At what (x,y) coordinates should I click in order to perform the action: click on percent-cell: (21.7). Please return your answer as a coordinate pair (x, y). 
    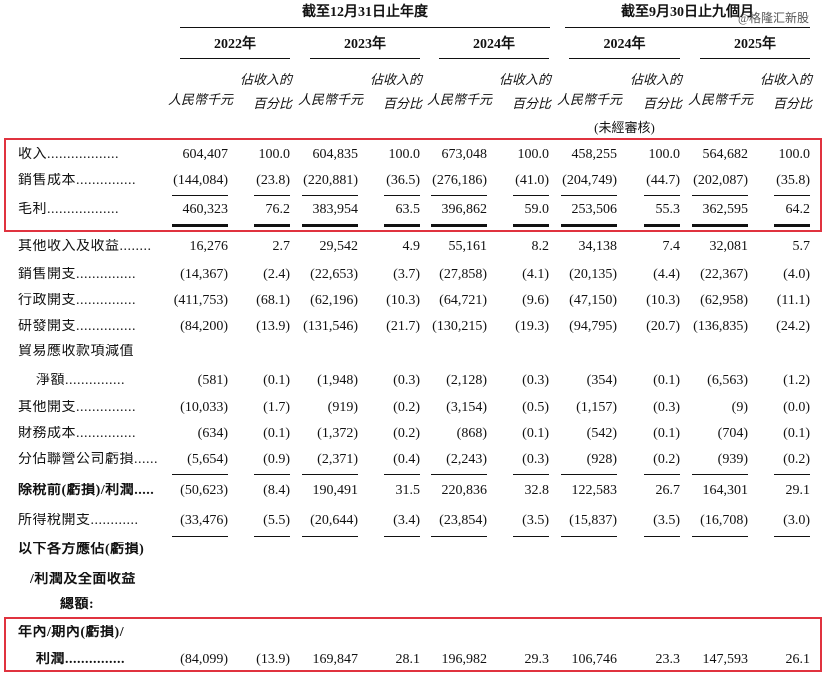
    Looking at the image, I should click on (403, 326).